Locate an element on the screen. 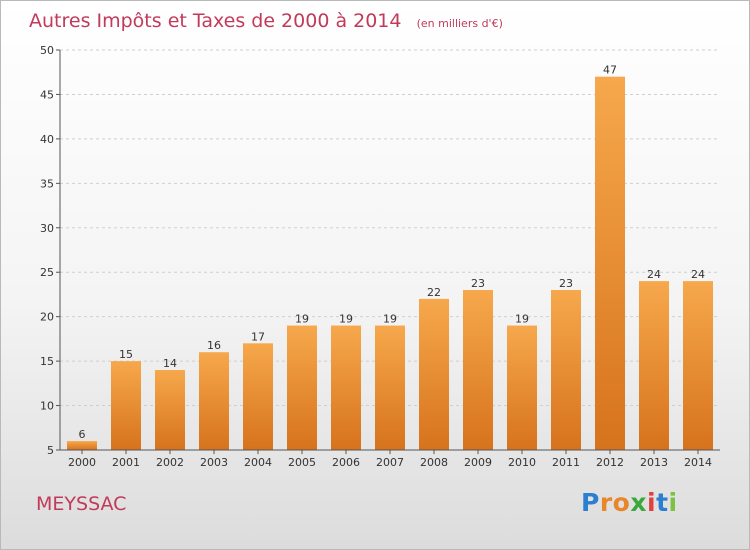 This screenshot has width=750, height=550. bar-value-label: 47 is located at coordinates (610, 70).